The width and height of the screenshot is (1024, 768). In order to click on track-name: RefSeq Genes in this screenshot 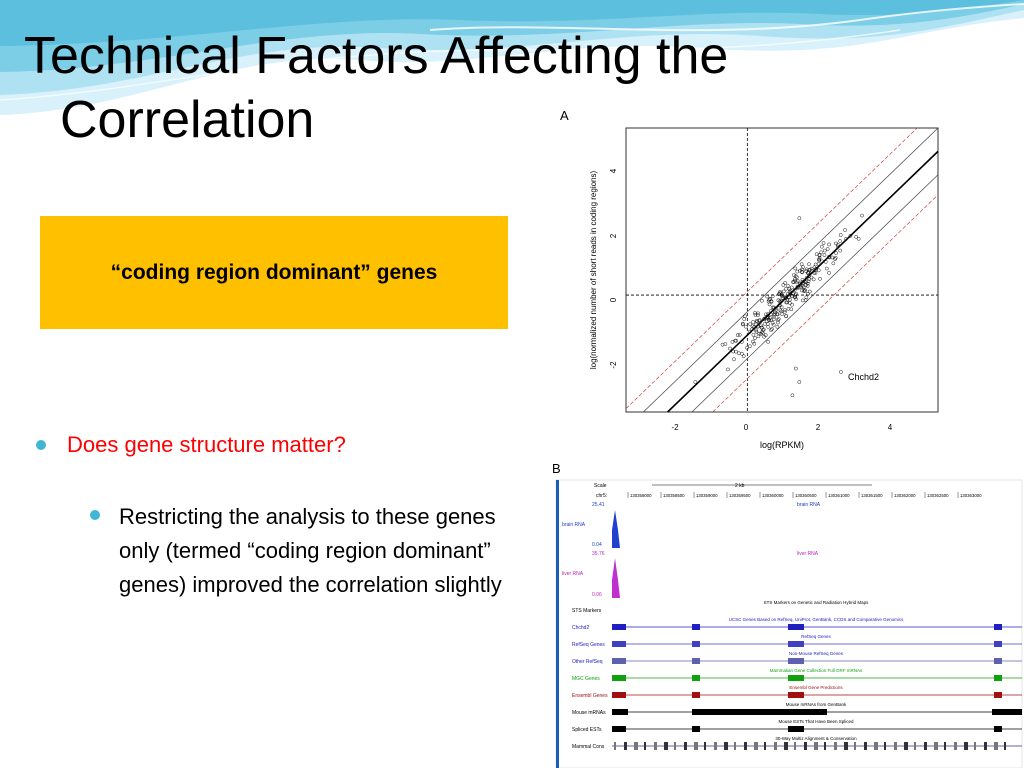, I will do `click(588, 645)`.